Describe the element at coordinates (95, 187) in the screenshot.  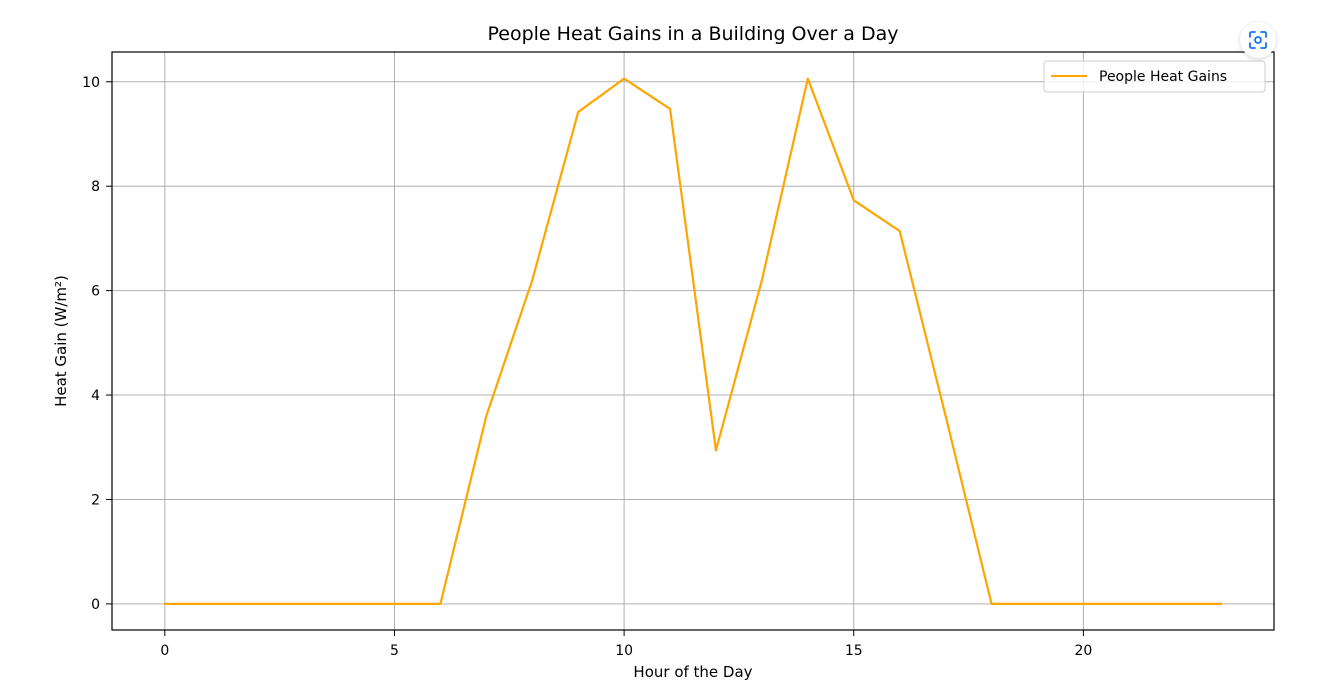
I see `y-tick-label: 8` at that location.